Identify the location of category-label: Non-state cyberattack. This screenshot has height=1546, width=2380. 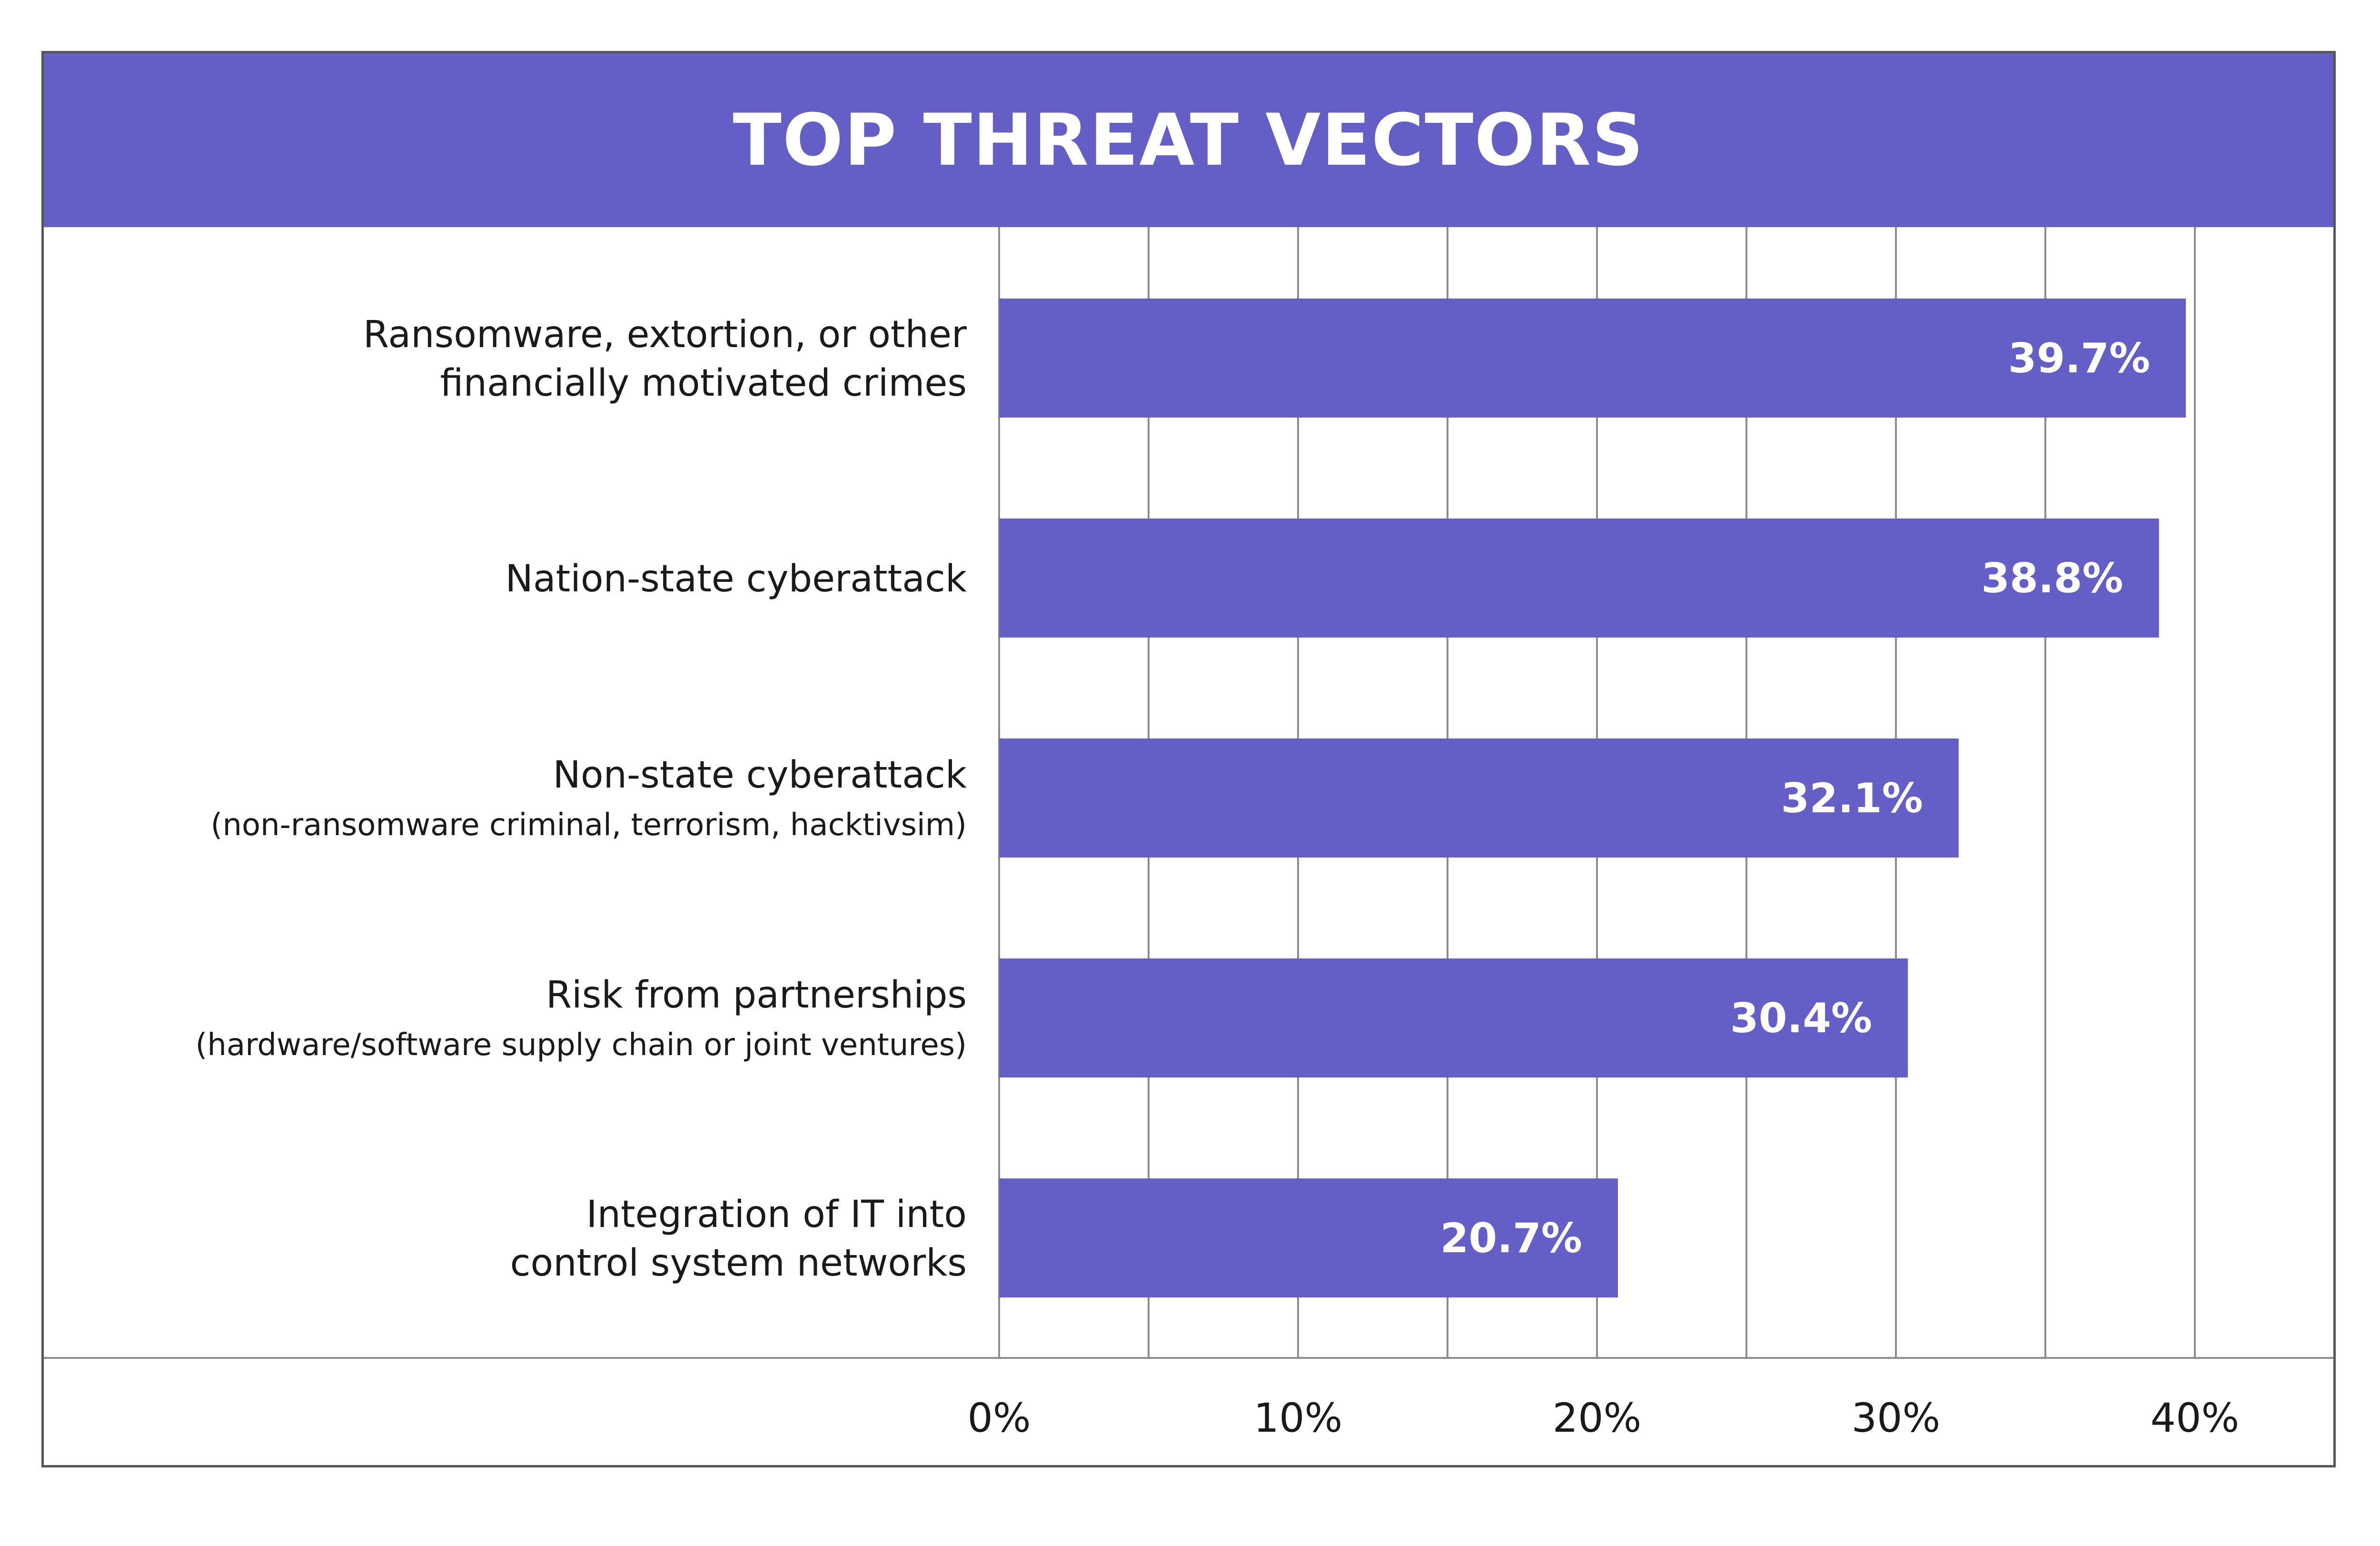
(760, 775).